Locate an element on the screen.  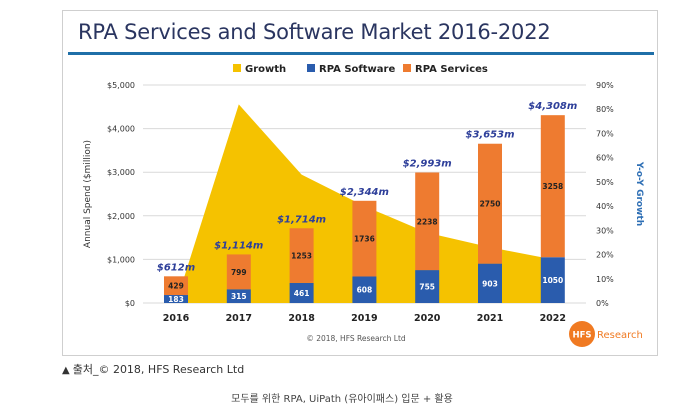
services-value-label: 1253 is located at coordinates (301, 256).